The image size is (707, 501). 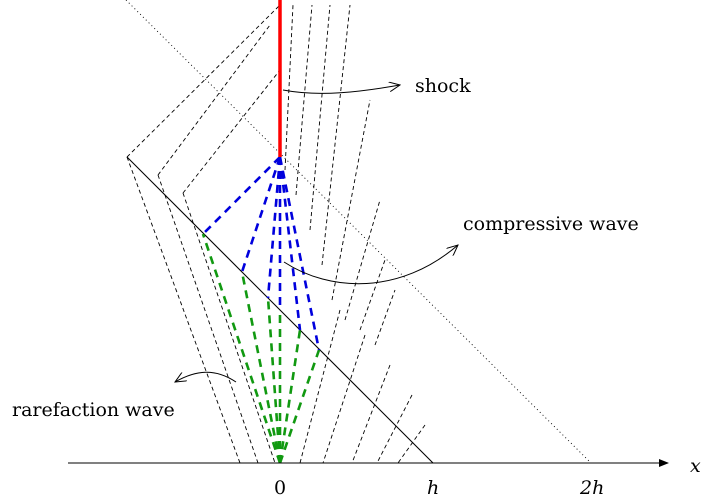 What do you see at coordinates (341, 89) in the screenshot?
I see `shock-pointer-arrow` at bounding box center [341, 89].